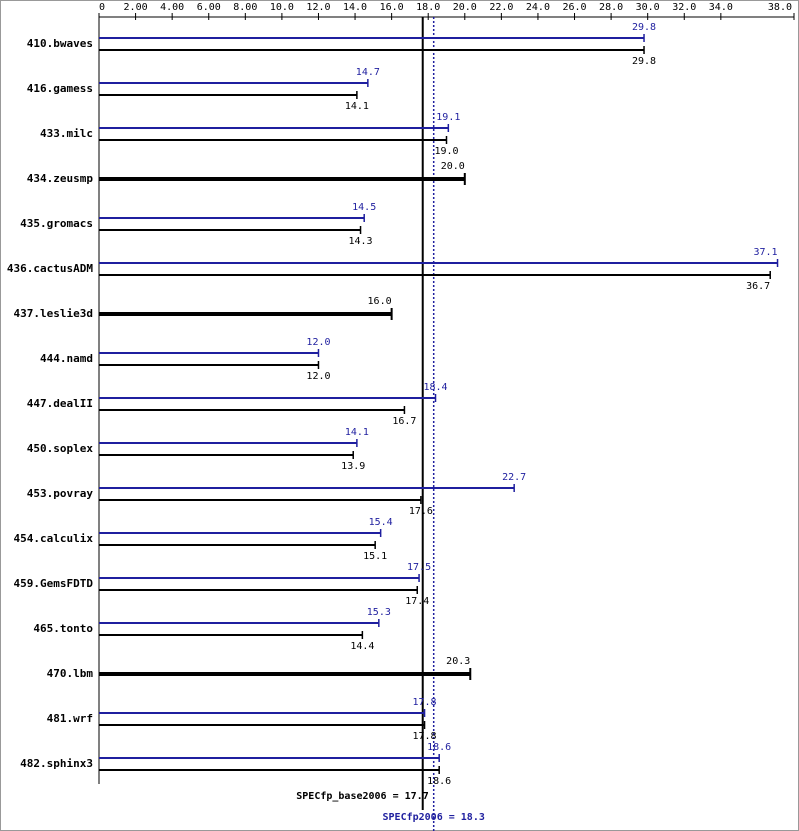 The image size is (799, 831). What do you see at coordinates (60, 88) in the screenshot?
I see `category-label: 416.gamess` at bounding box center [60, 88].